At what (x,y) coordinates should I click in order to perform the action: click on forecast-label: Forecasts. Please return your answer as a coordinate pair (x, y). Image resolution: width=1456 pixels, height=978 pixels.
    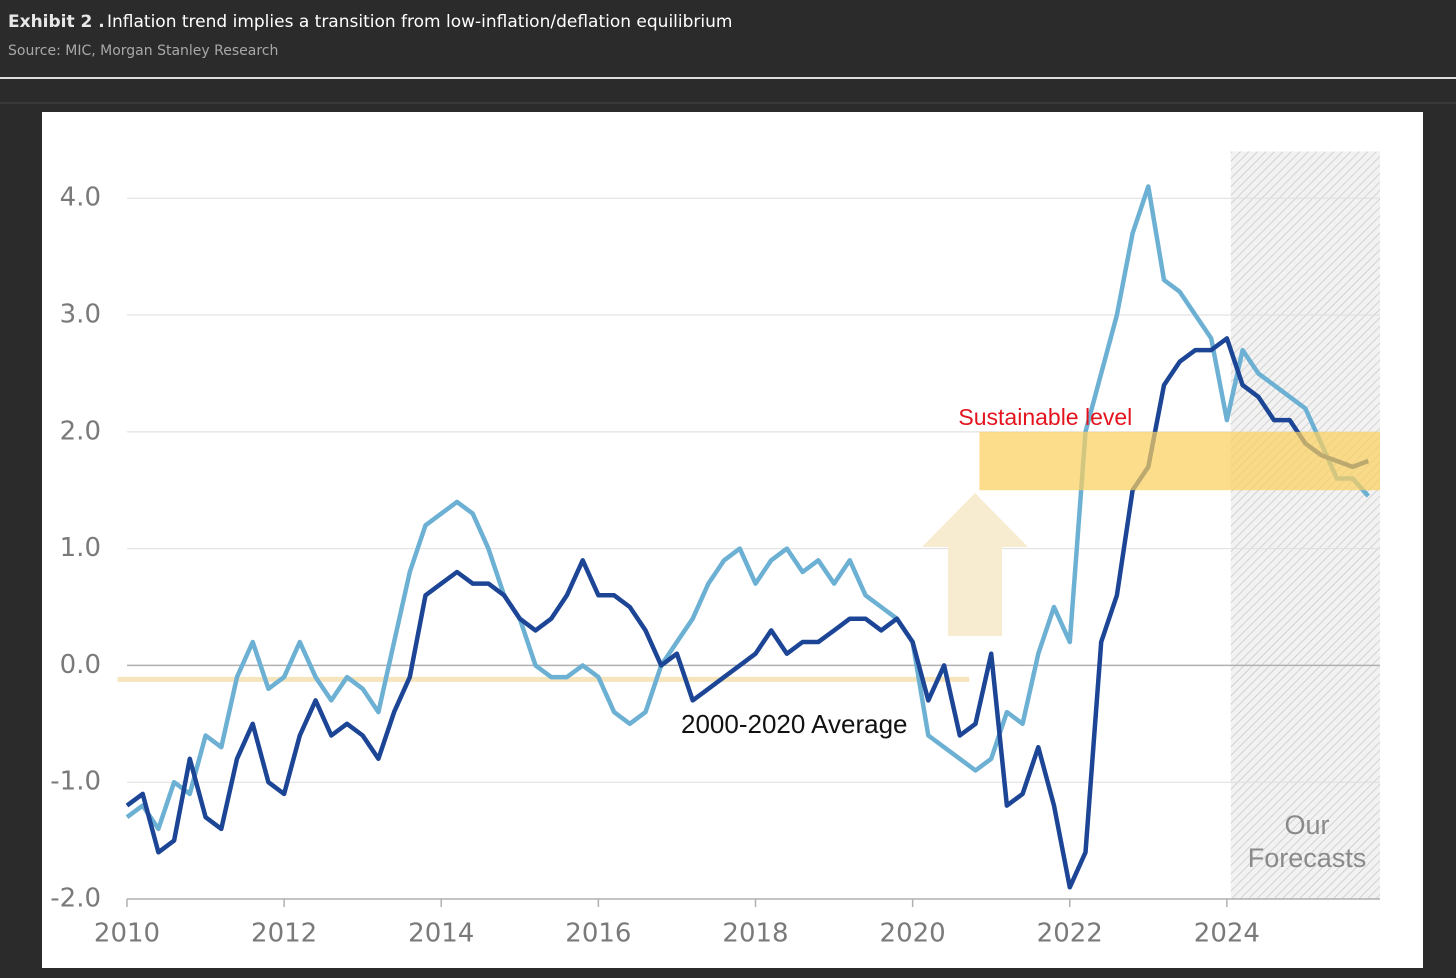
    Looking at the image, I should click on (1307, 858).